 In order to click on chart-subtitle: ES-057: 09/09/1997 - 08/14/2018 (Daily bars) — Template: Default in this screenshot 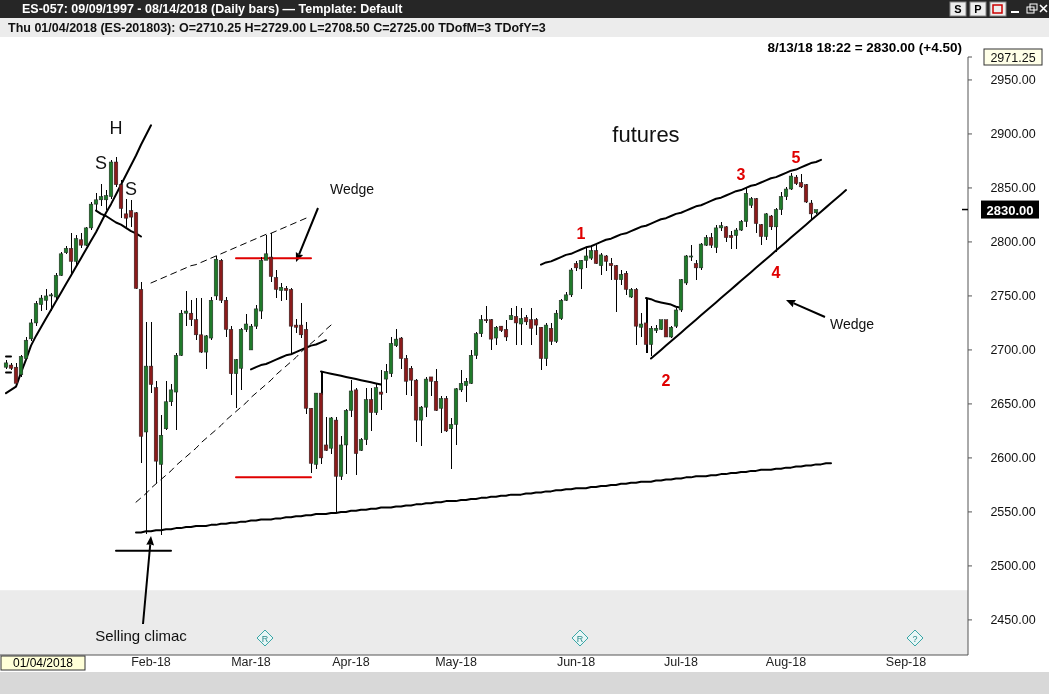, I will do `click(213, 9)`.